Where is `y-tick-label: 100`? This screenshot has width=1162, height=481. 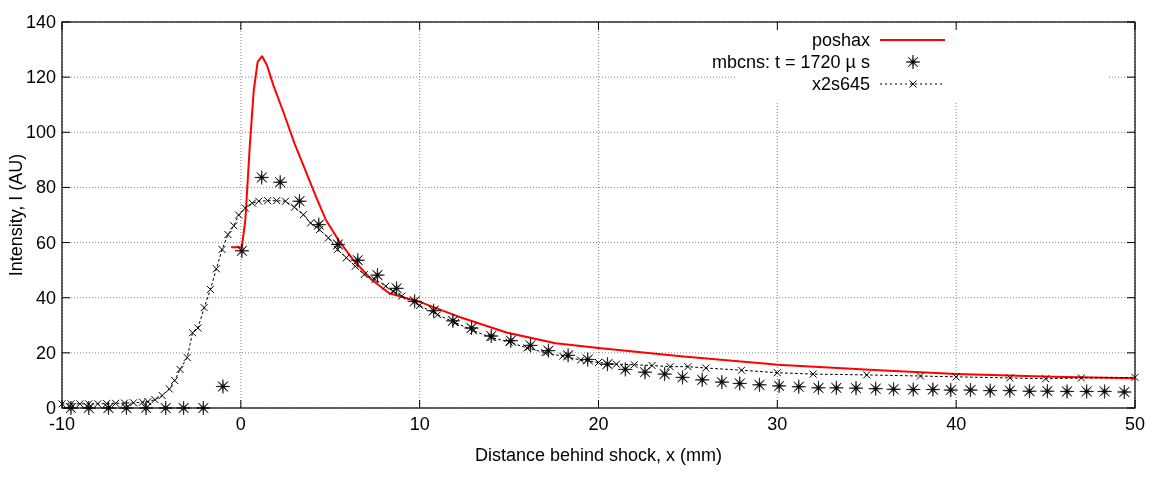 y-tick-label: 100 is located at coordinates (40, 132).